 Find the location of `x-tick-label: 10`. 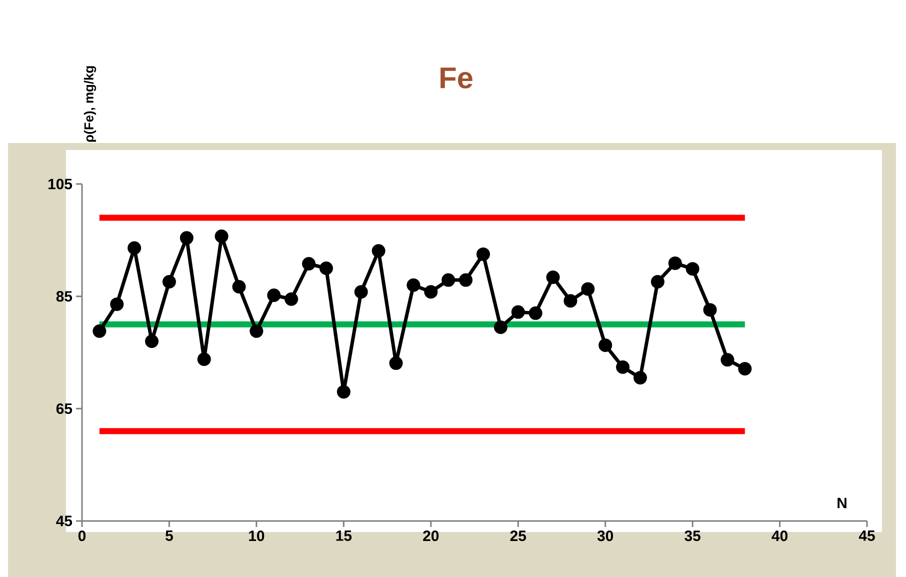

x-tick-label: 10 is located at coordinates (256, 536).